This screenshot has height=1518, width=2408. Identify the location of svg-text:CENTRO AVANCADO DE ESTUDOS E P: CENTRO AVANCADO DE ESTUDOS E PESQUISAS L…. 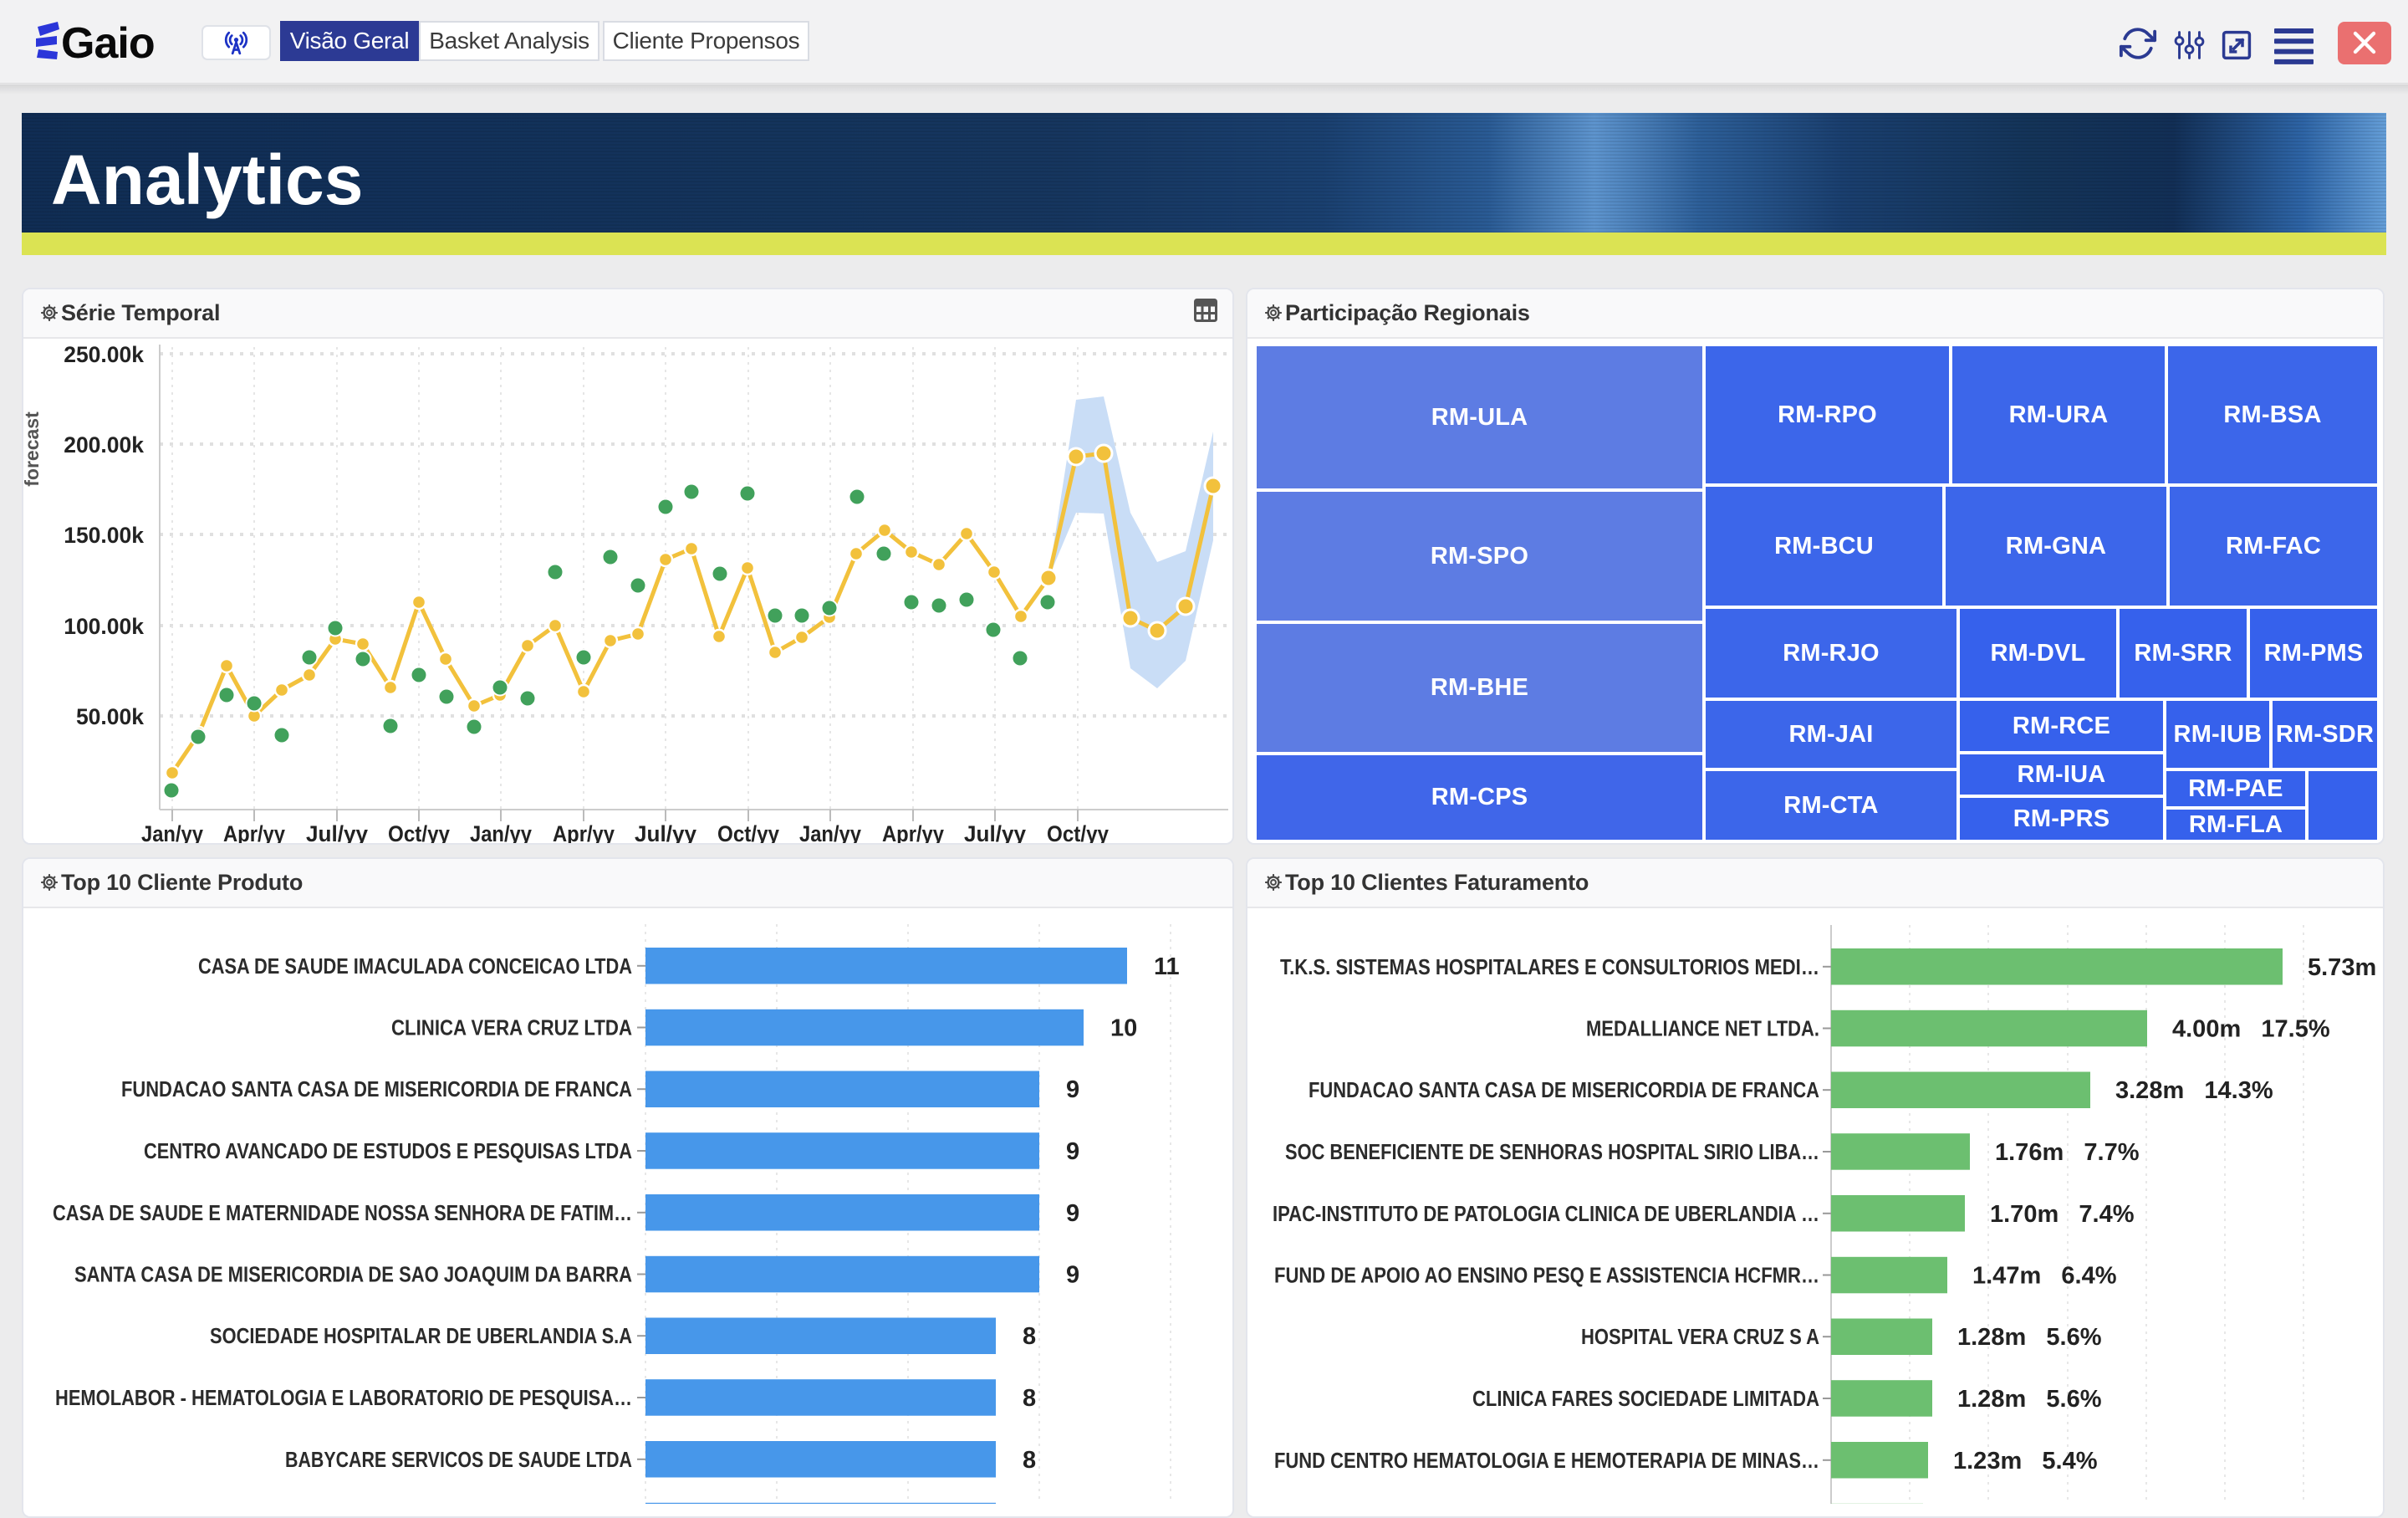
(388, 1150).